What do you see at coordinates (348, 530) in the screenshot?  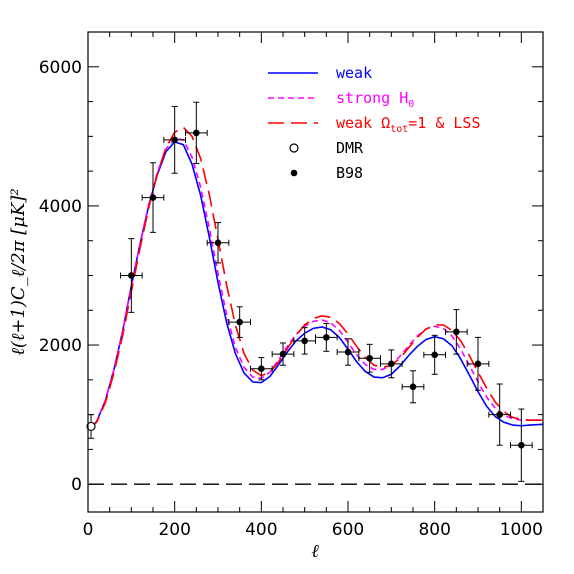 I see `x-tick-label: 600` at bounding box center [348, 530].